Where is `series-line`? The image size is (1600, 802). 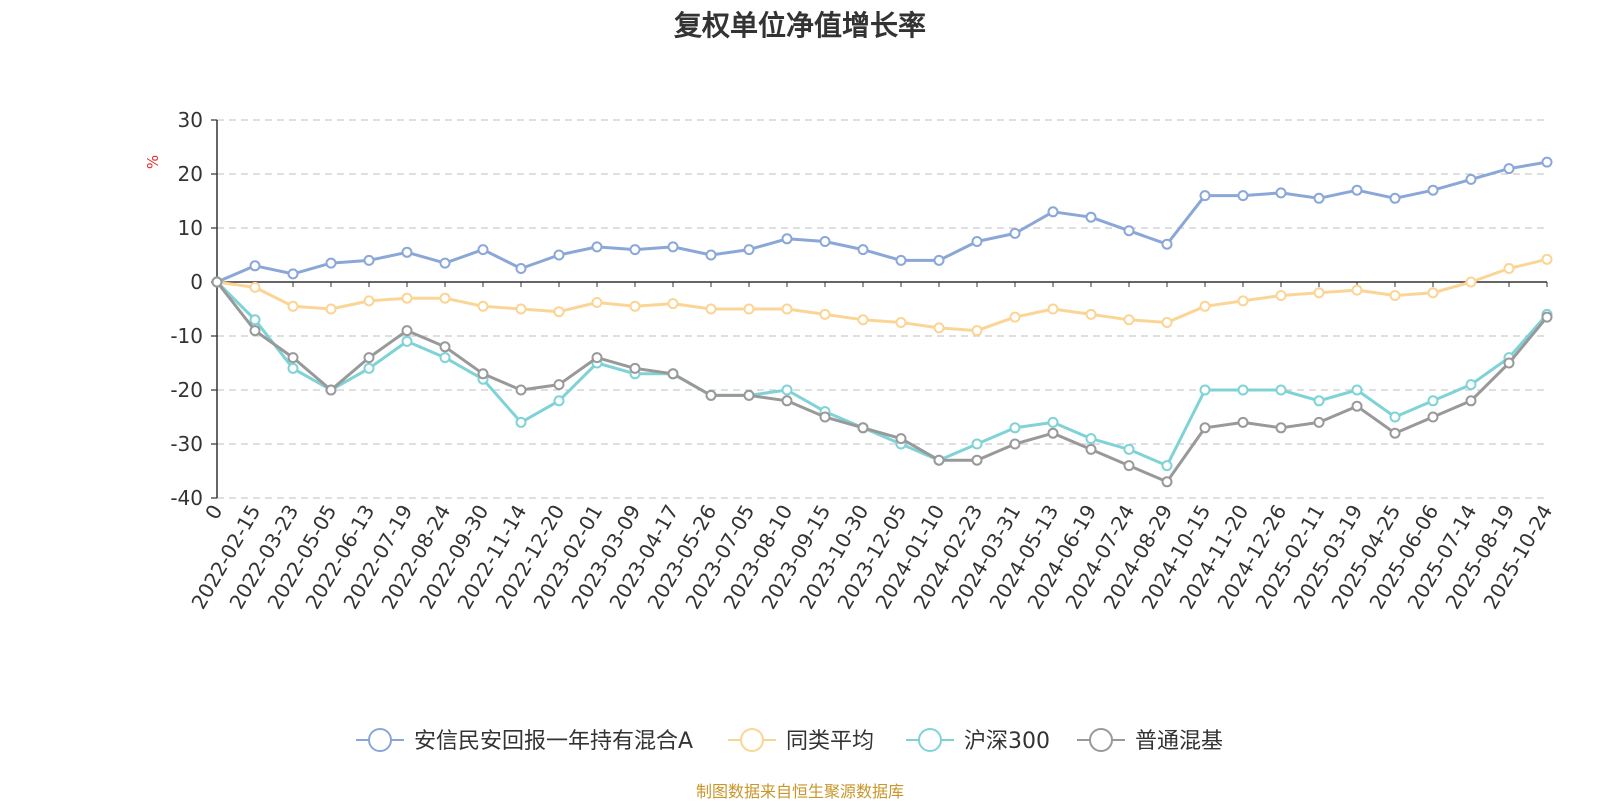 series-line is located at coordinates (882, 222).